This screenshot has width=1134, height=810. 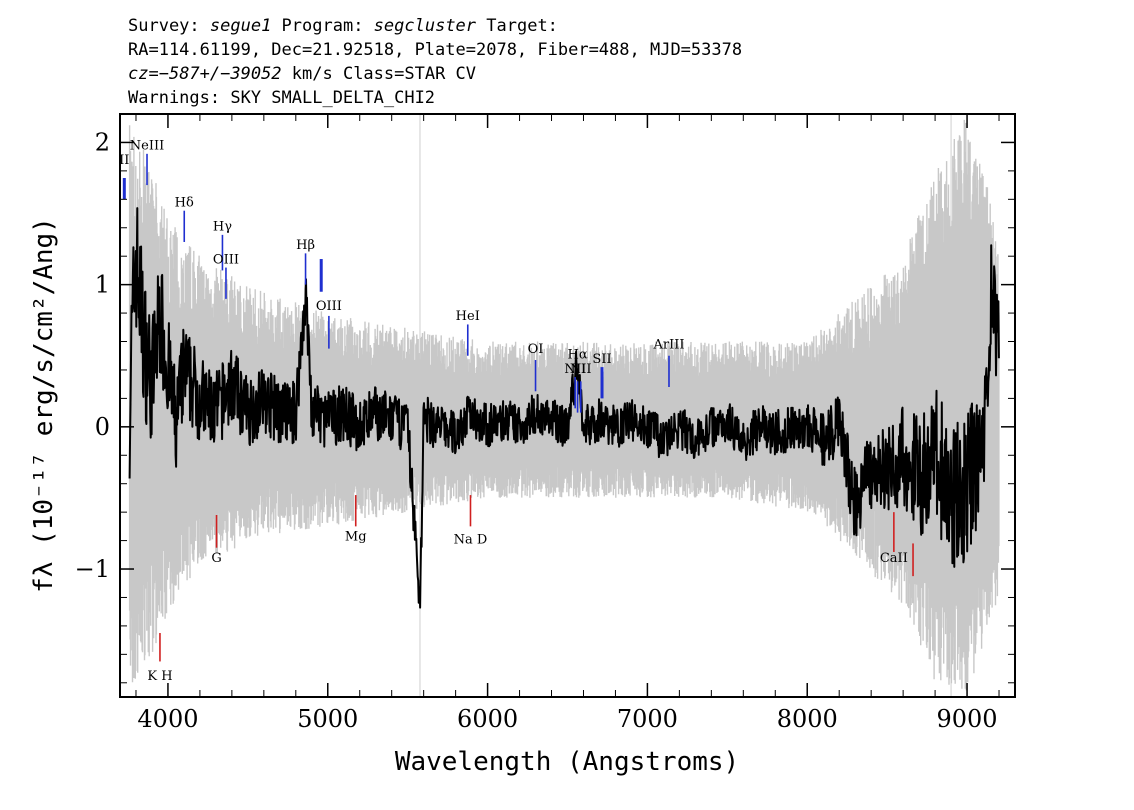 What do you see at coordinates (379, 74) in the screenshot?
I see `header-class: km/s Class=STAR CV` at bounding box center [379, 74].